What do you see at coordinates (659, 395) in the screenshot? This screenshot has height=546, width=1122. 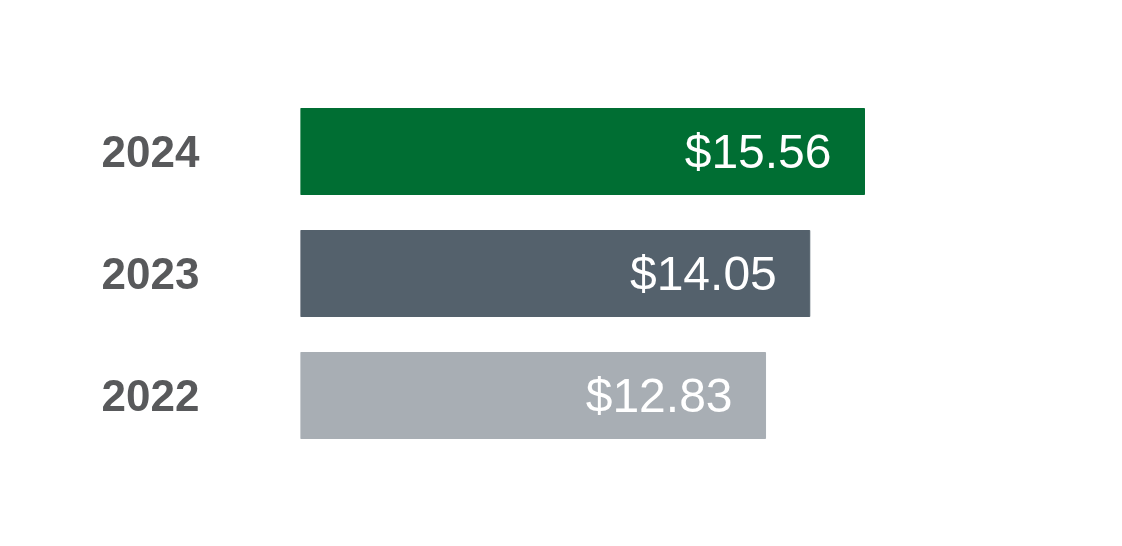 I see `data-label: $12.83` at bounding box center [659, 395].